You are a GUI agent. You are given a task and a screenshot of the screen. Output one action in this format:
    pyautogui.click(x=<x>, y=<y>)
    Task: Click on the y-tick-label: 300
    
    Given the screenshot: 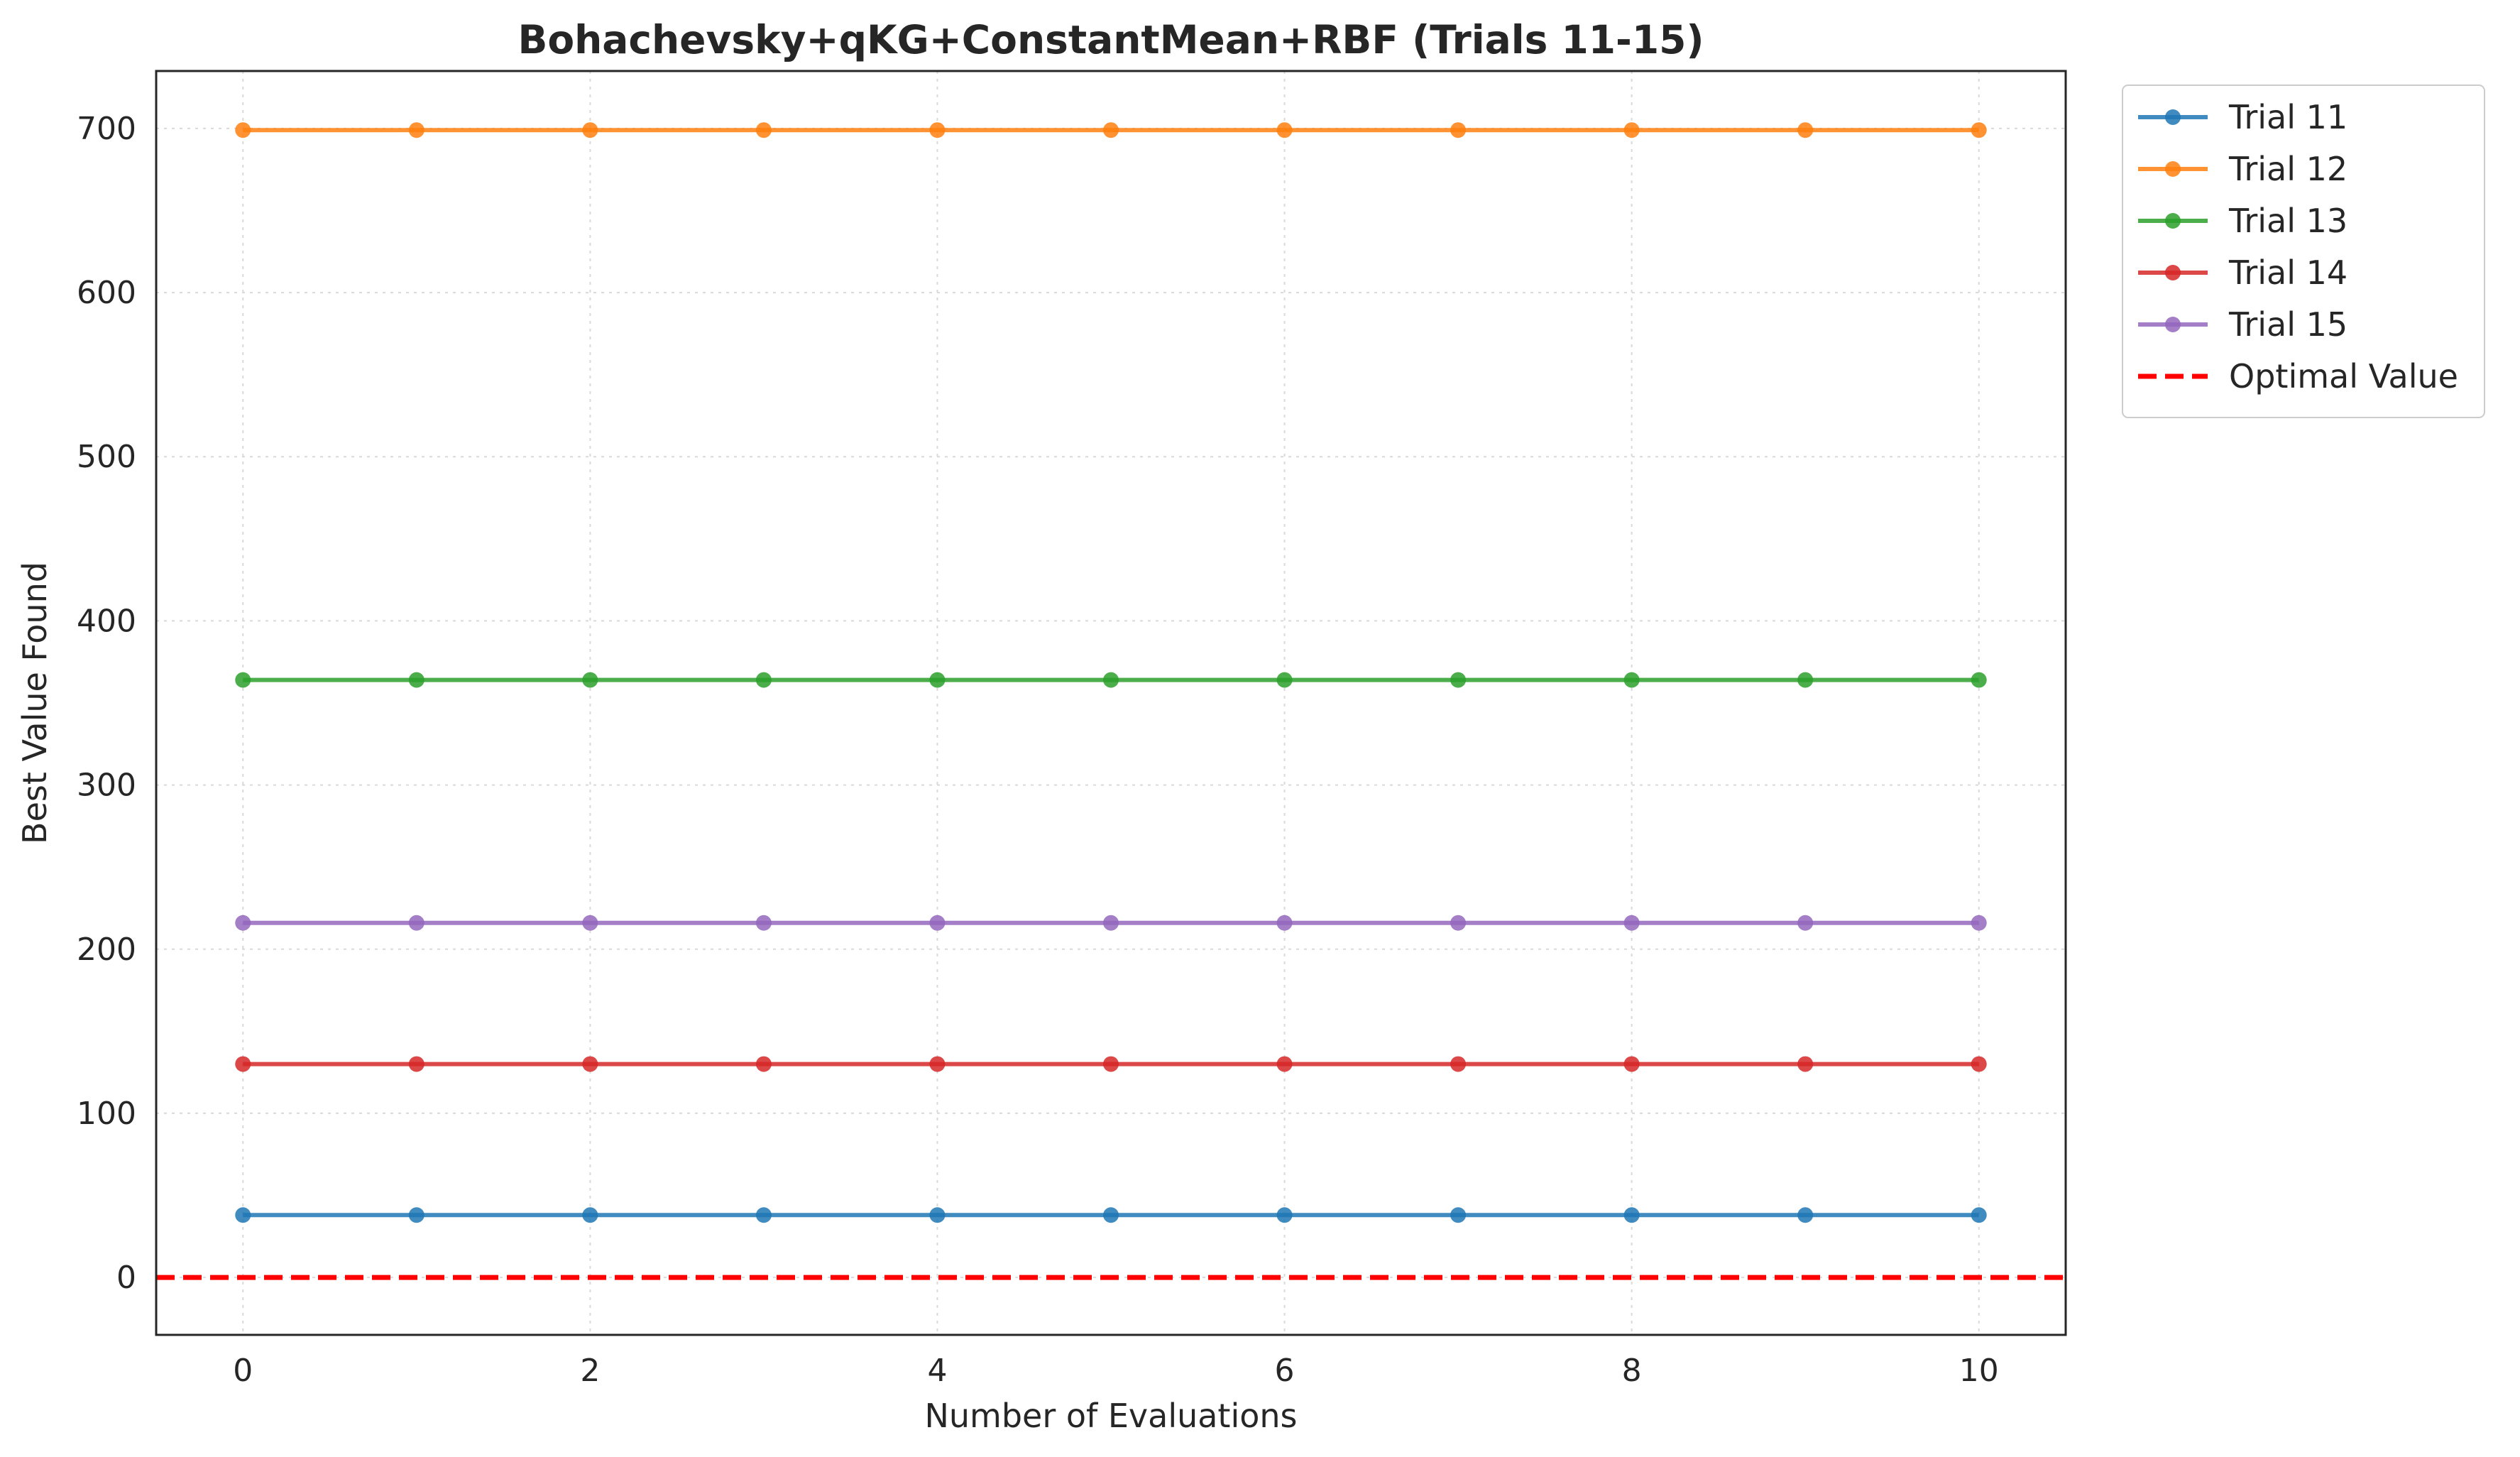 What is the action you would take?
    pyautogui.click(x=107, y=786)
    